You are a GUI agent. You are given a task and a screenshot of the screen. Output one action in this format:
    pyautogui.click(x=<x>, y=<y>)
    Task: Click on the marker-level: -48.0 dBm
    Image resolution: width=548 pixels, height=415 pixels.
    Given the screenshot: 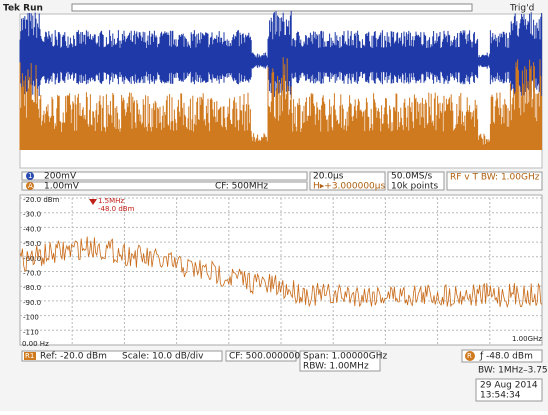 What is the action you would take?
    pyautogui.click(x=116, y=209)
    